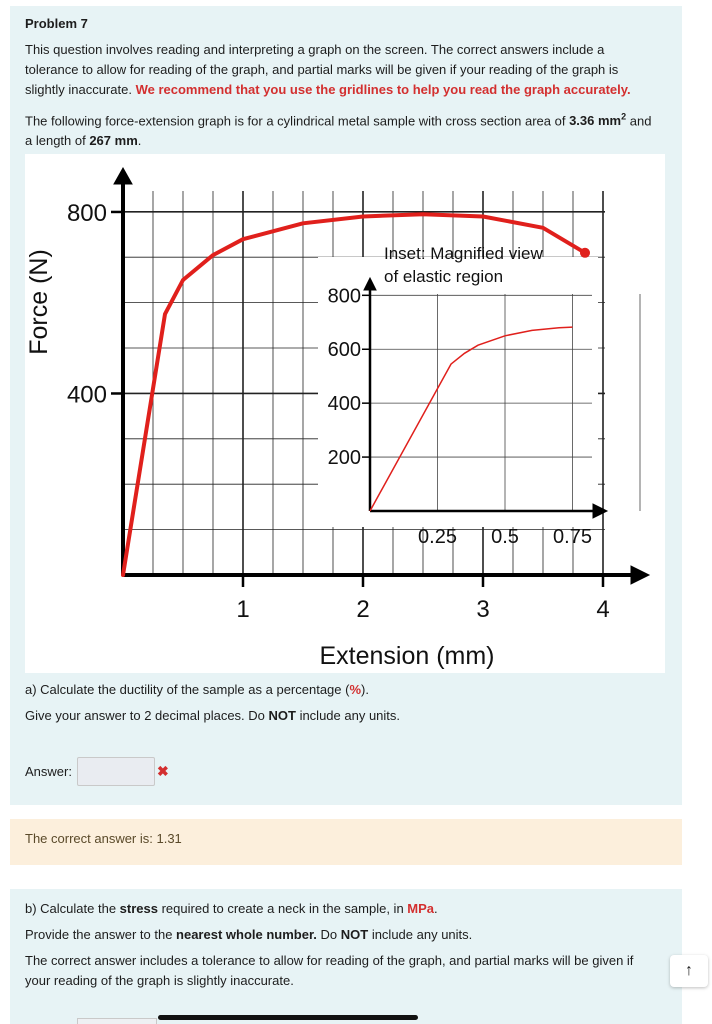 The width and height of the screenshot is (712, 1024). I want to click on answer-input, so click(116, 771).